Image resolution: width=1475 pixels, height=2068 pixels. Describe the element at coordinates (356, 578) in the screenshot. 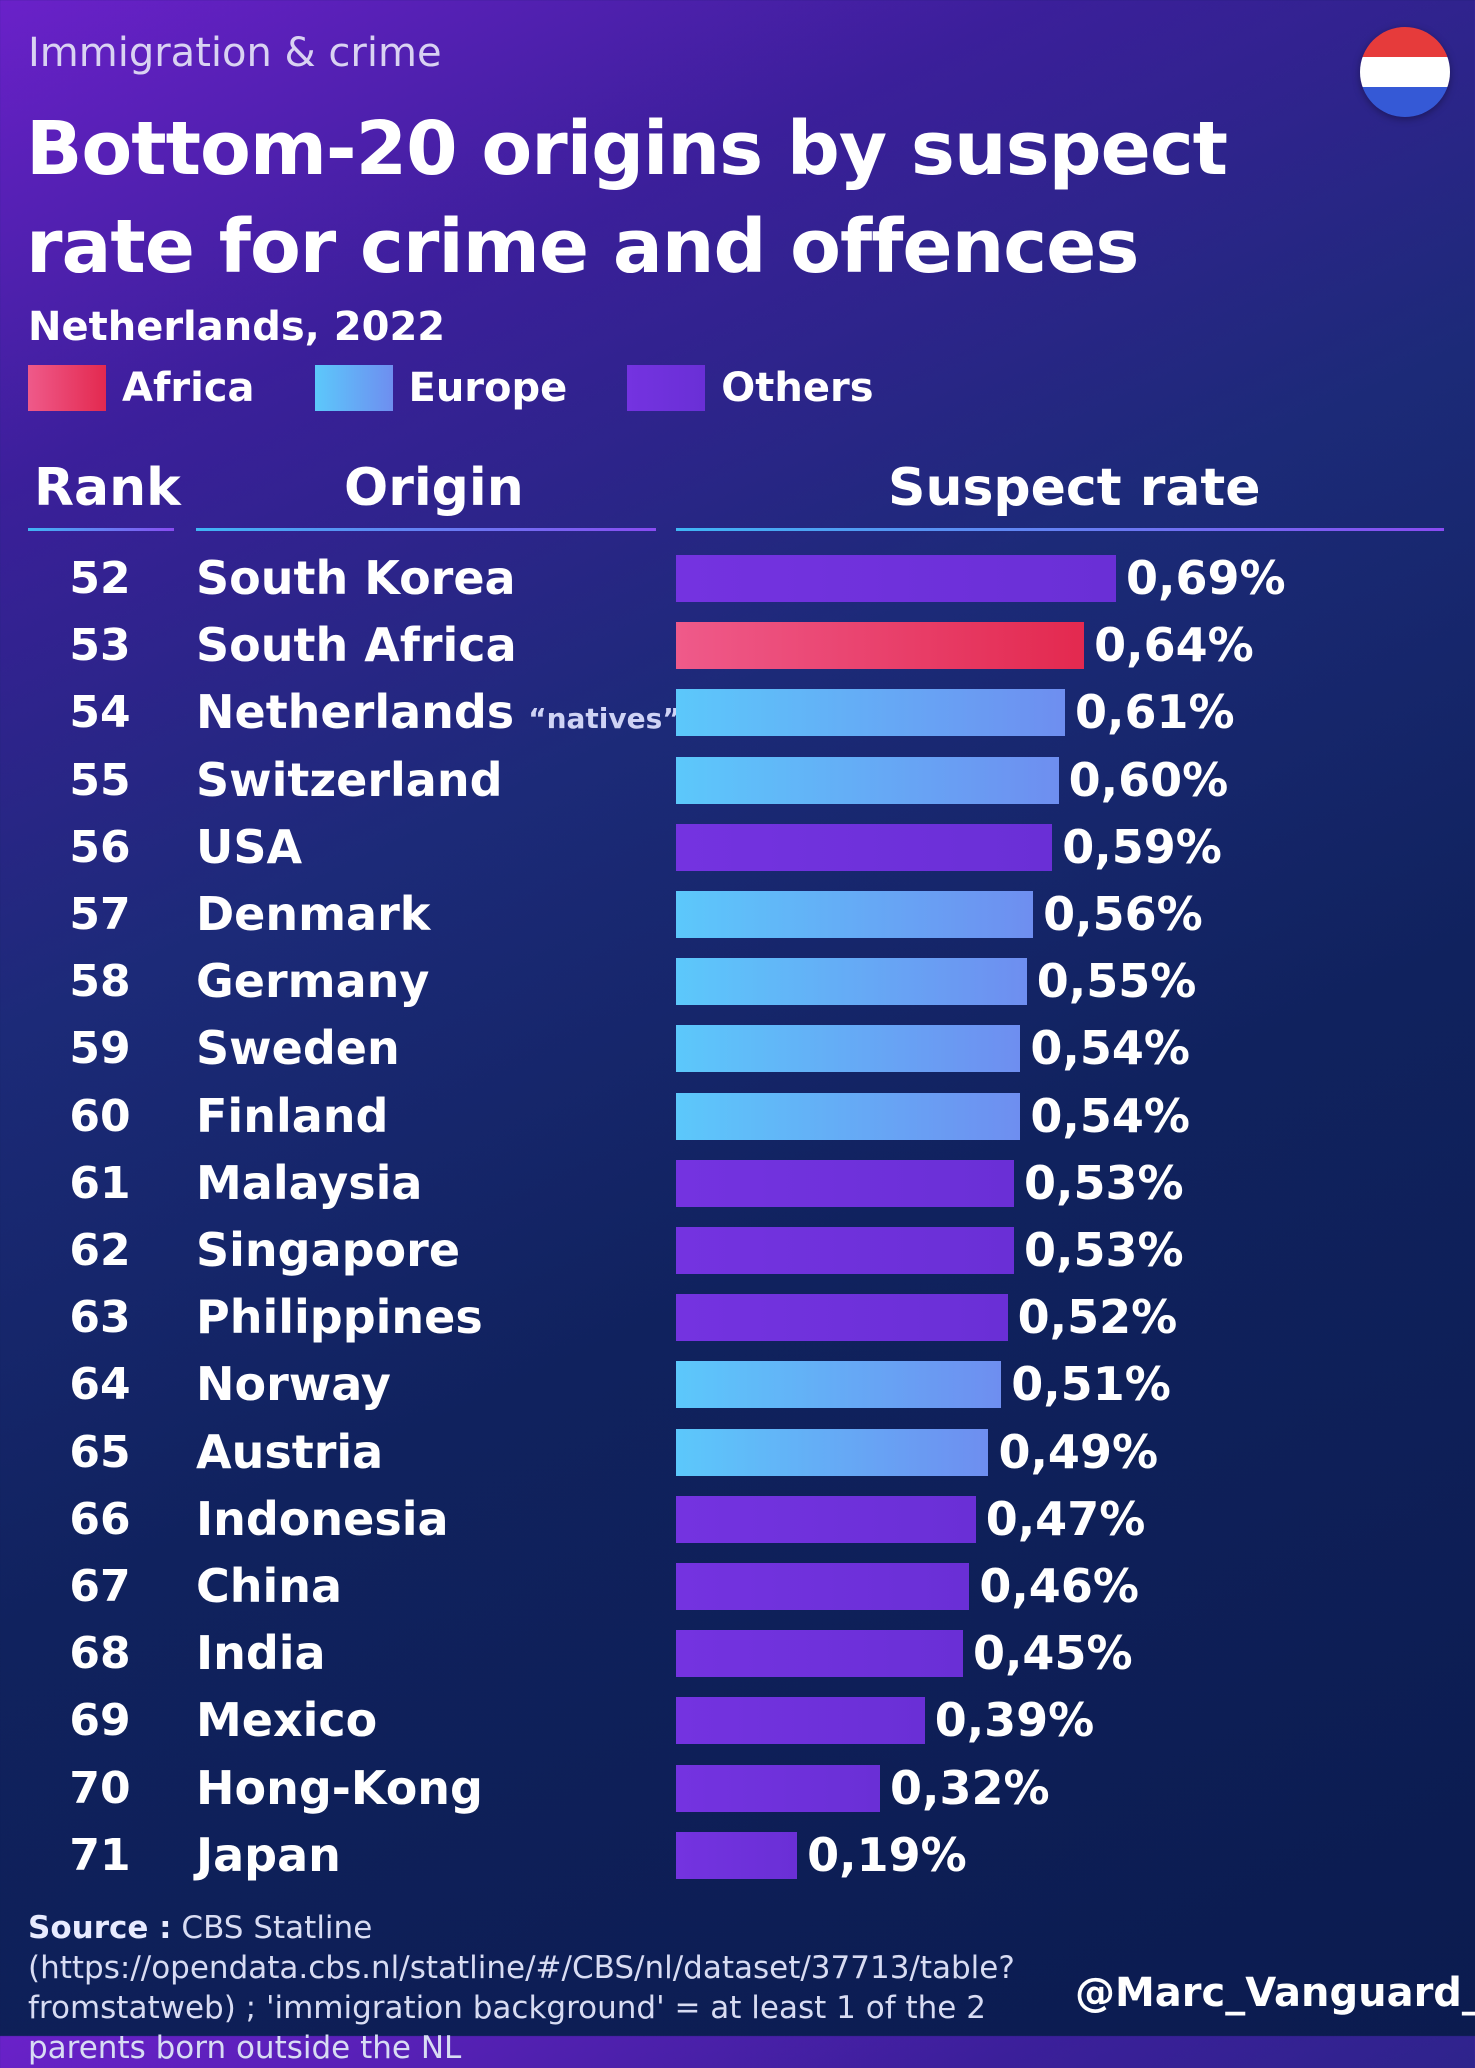

I see `origin-label: South Korea` at that location.